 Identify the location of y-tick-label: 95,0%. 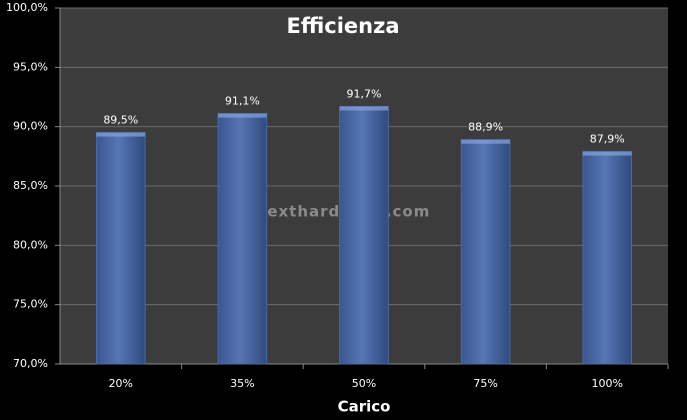
(30, 66).